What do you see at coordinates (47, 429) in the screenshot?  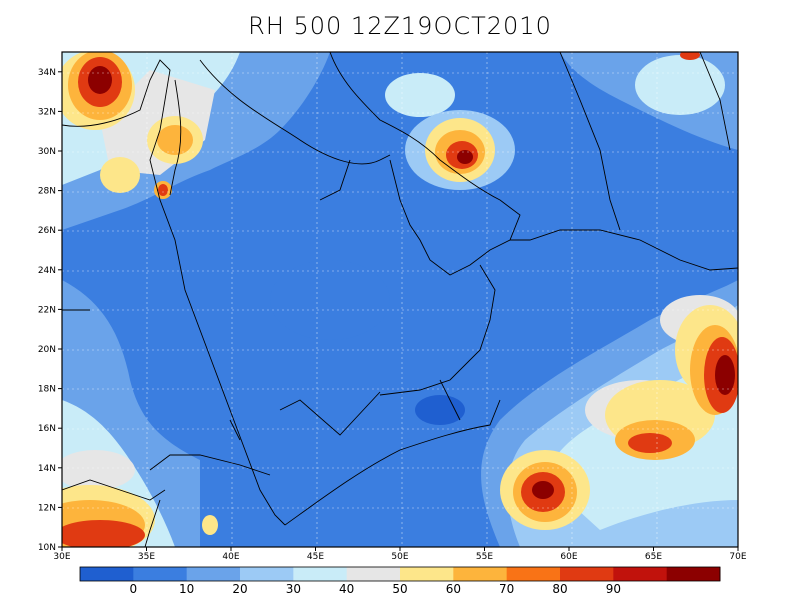 I see `y-tick-label: 16N` at bounding box center [47, 429].